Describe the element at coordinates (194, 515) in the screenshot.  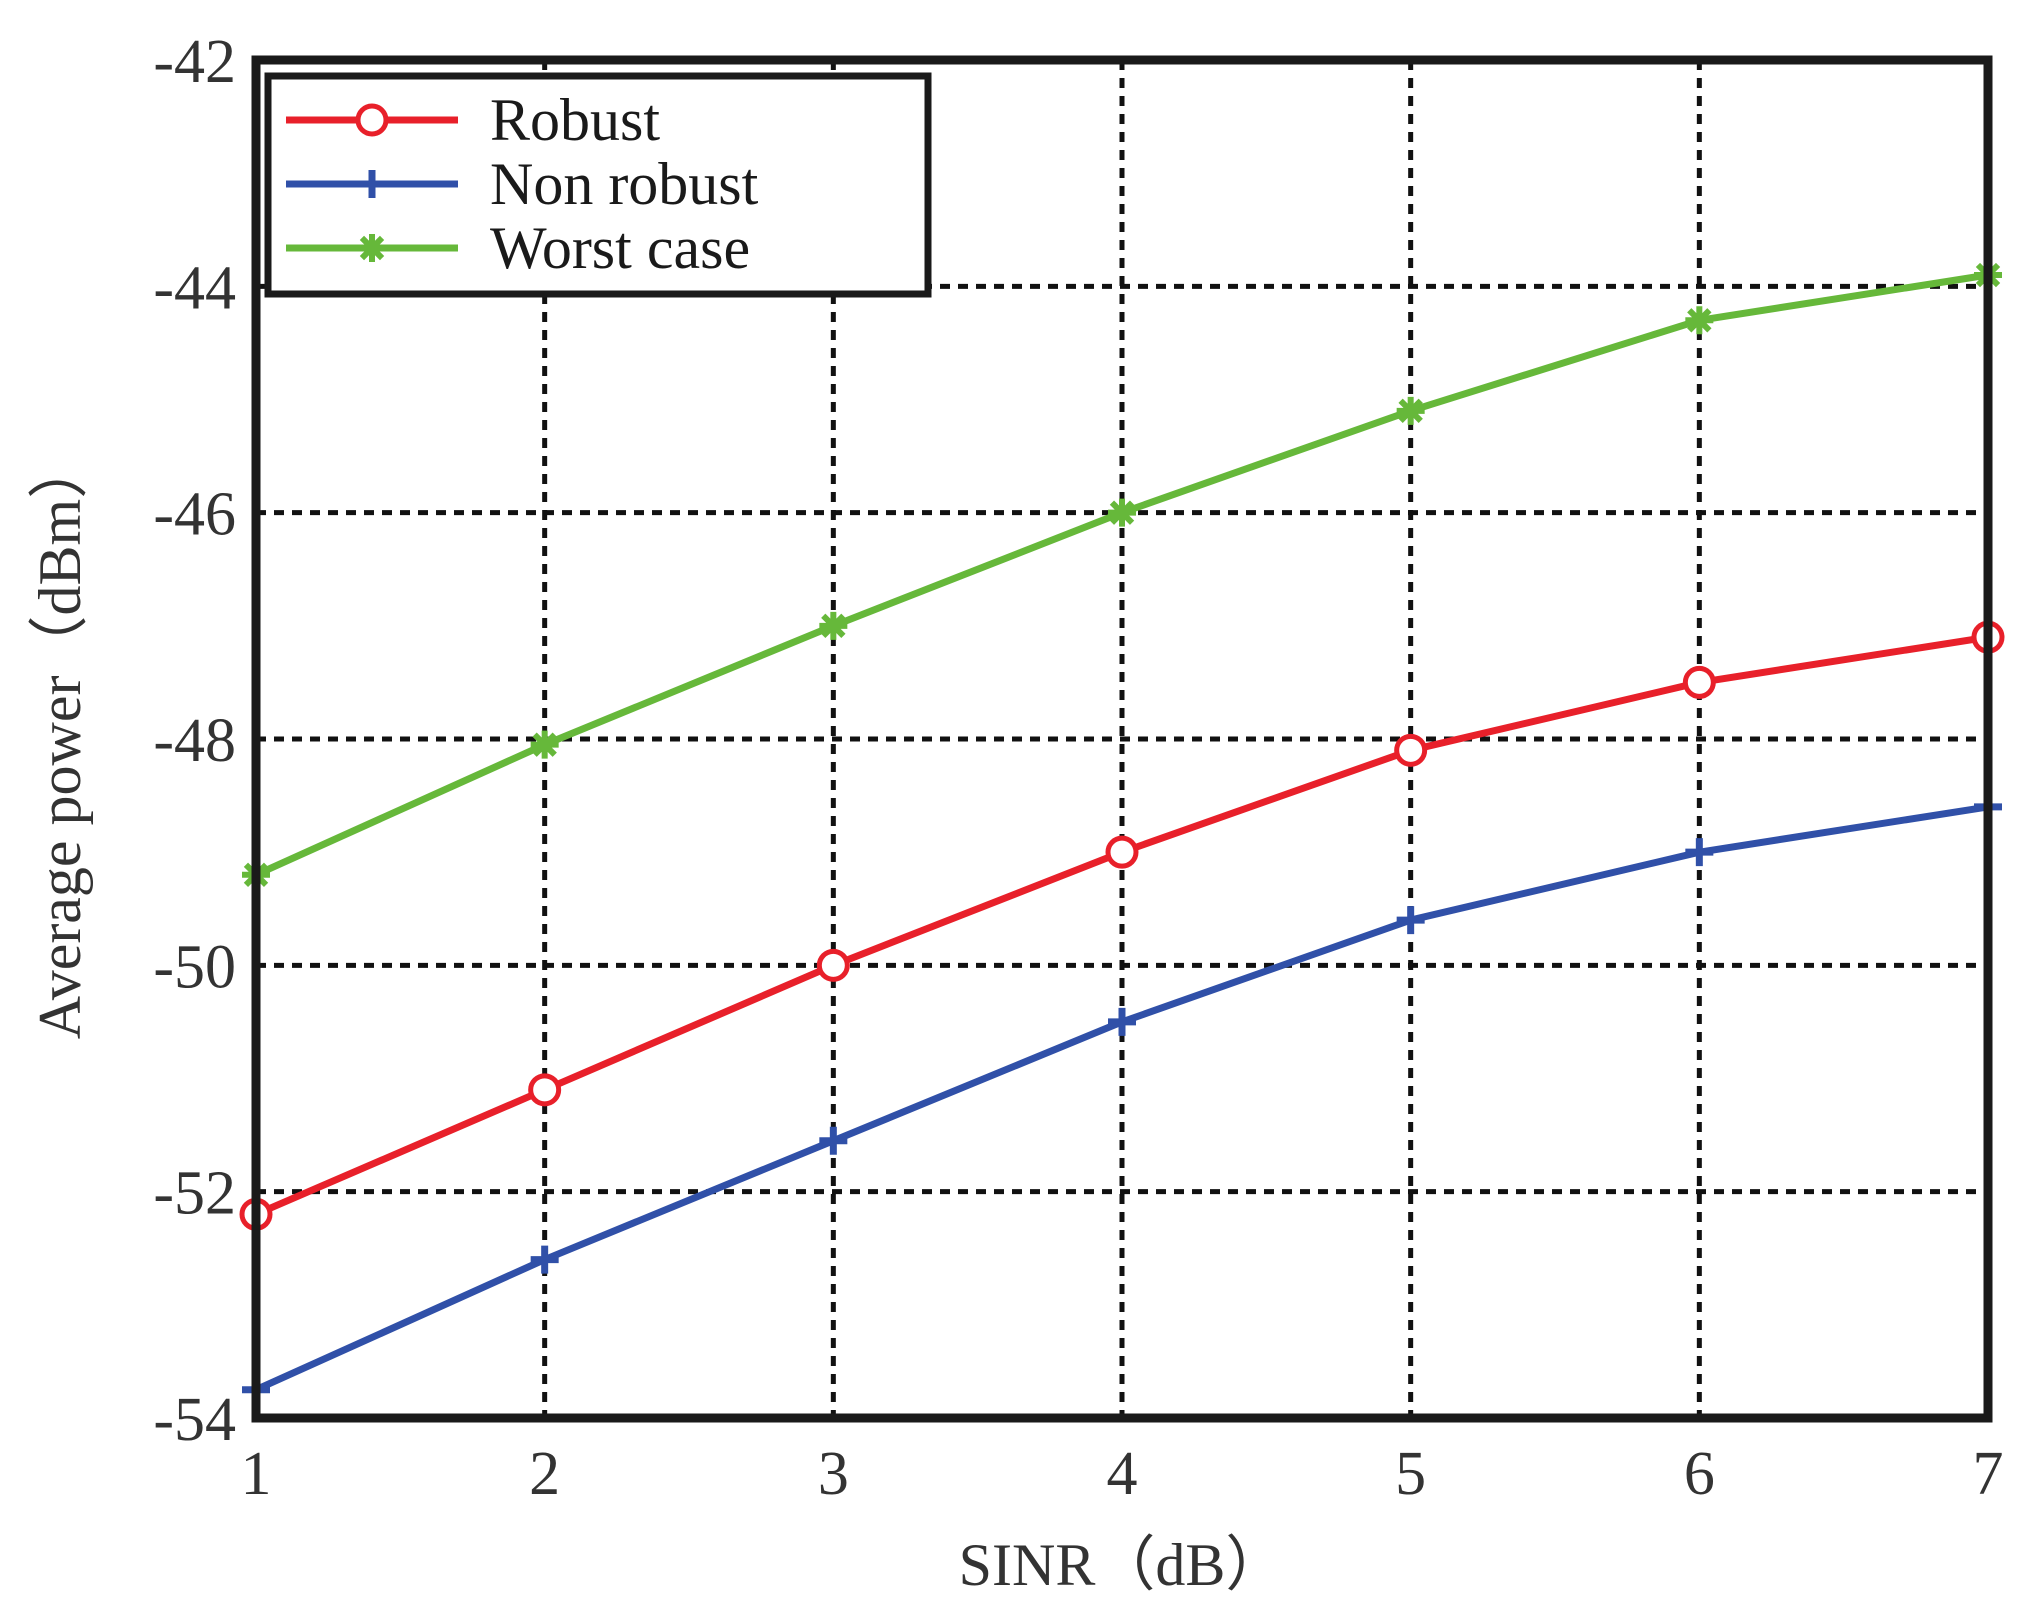
I see `y-tick-label: -46` at that location.